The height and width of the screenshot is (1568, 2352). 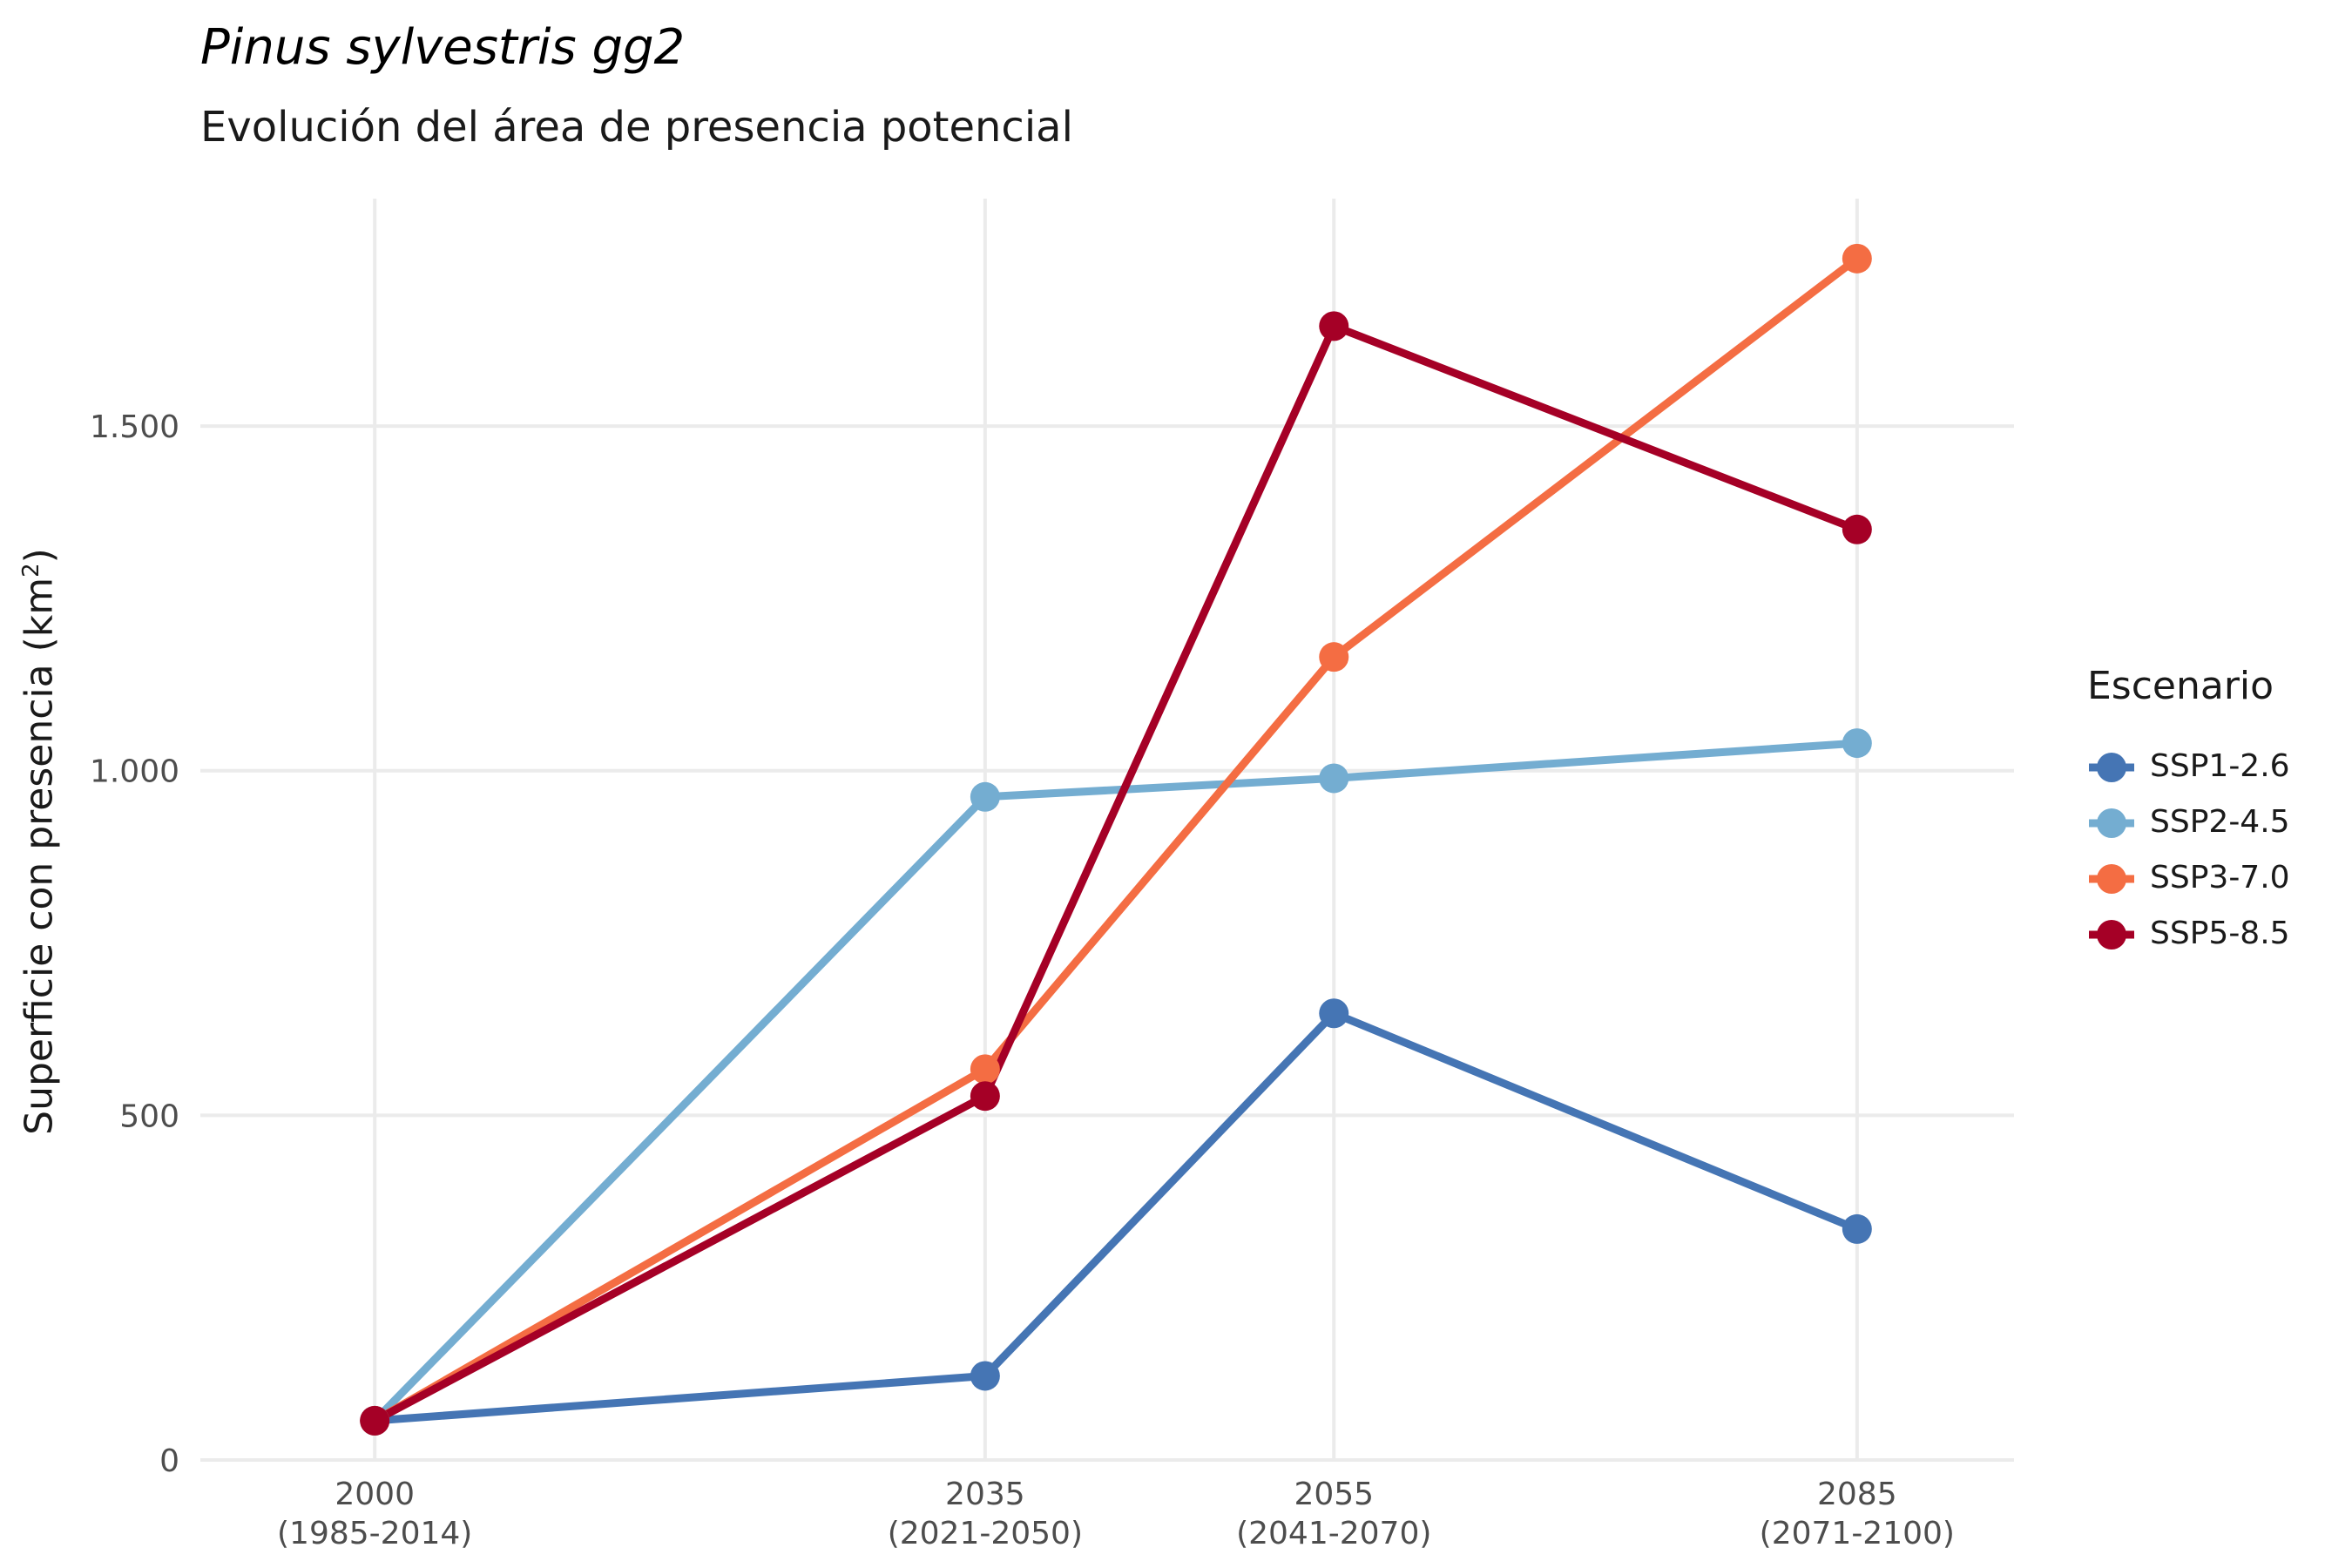 What do you see at coordinates (149, 1116) in the screenshot?
I see `y-tick-label: 500` at bounding box center [149, 1116].